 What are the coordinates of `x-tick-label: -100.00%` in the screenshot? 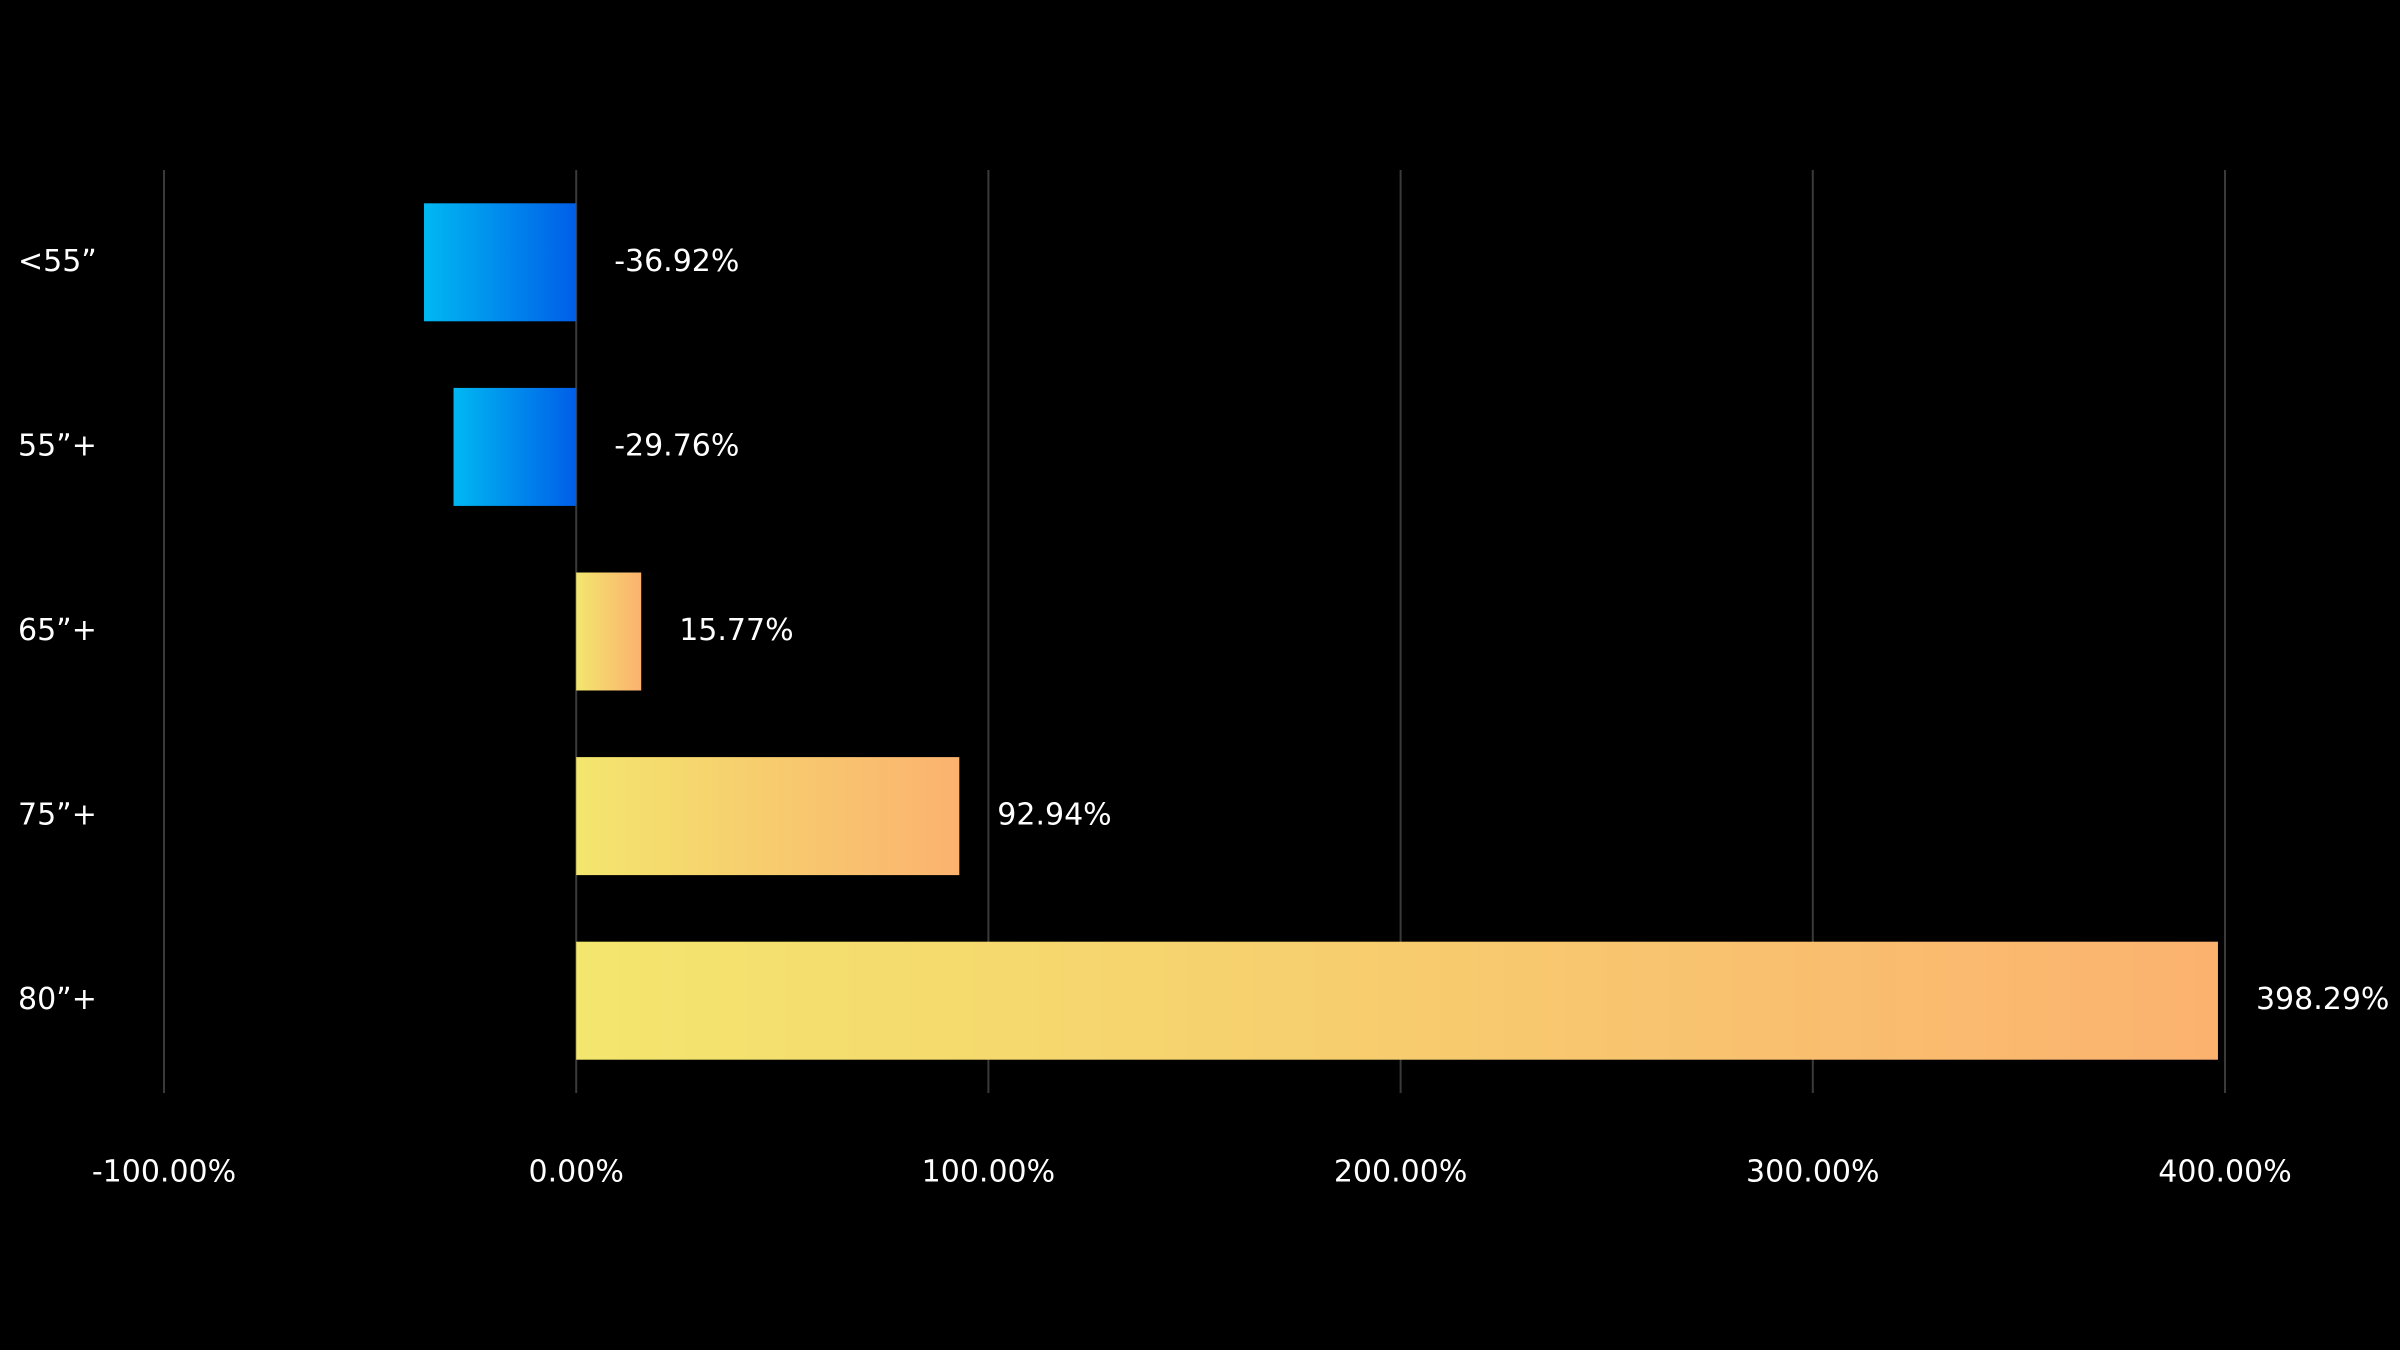 It's located at (164, 1172).